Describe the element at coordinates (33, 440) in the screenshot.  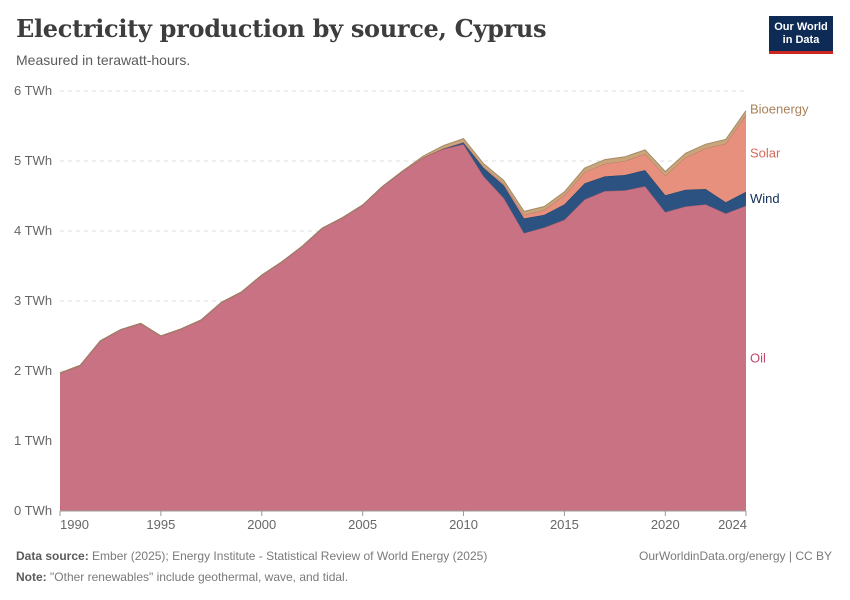
I see `y-tick-label: 1 TWh` at that location.